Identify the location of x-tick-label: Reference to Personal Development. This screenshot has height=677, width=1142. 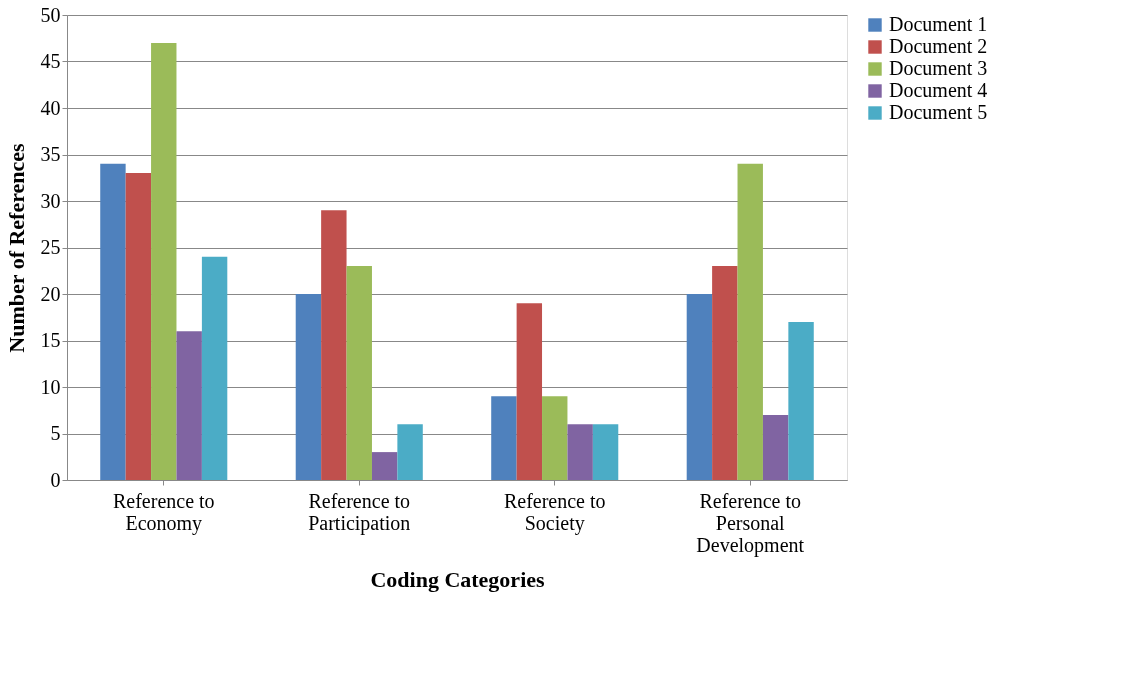
(750, 523).